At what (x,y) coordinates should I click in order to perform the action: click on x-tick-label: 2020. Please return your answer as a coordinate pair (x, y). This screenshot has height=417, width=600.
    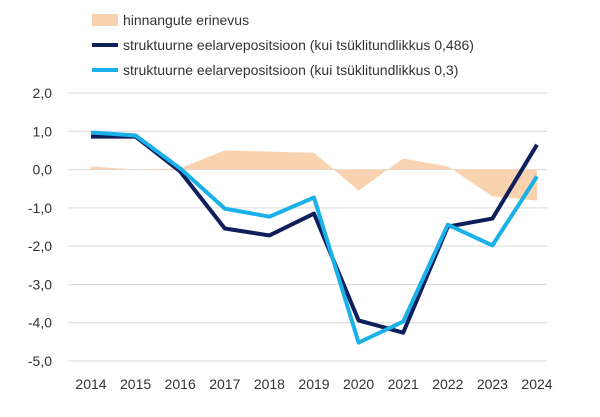
    Looking at the image, I should click on (358, 384).